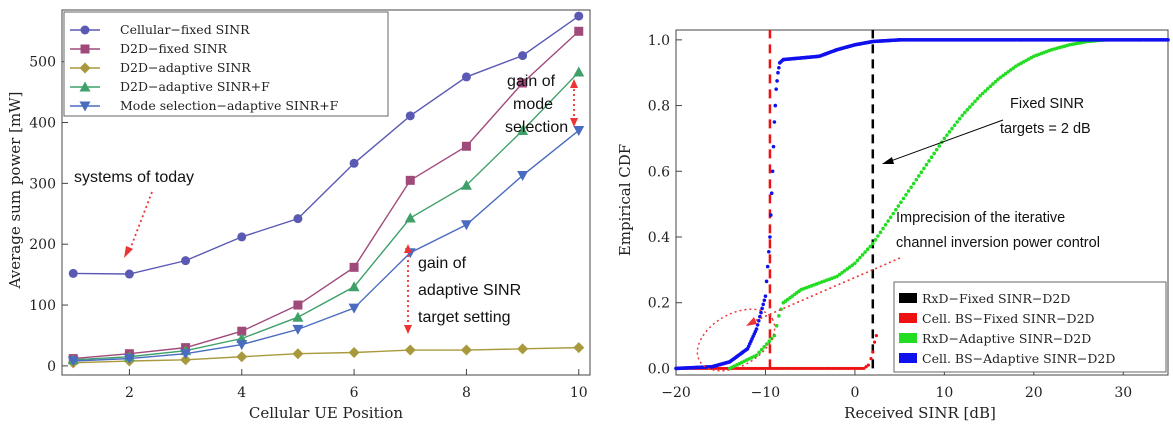  Describe the element at coordinates (129, 393) in the screenshot. I see `left-x-tick-label: 2` at that location.